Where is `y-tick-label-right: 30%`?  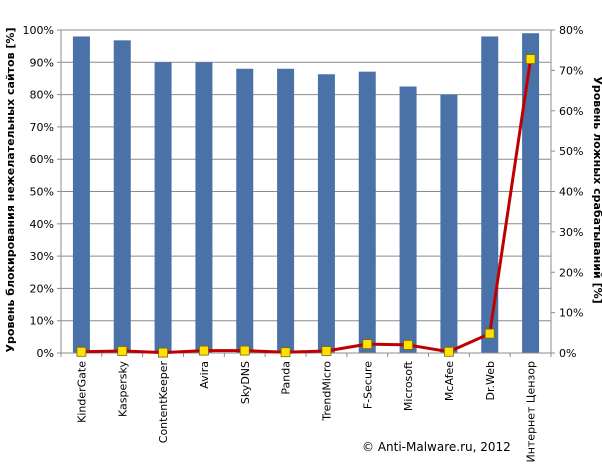 y-tick-label-right: 30% is located at coordinates (571, 232).